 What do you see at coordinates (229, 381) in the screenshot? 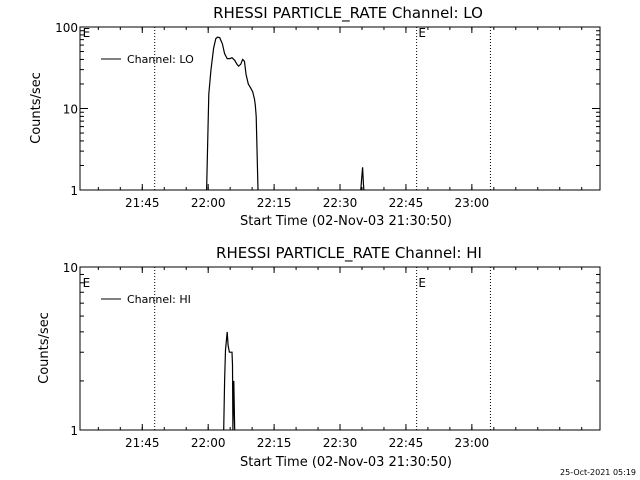
I see `series-channel-hi-line` at bounding box center [229, 381].